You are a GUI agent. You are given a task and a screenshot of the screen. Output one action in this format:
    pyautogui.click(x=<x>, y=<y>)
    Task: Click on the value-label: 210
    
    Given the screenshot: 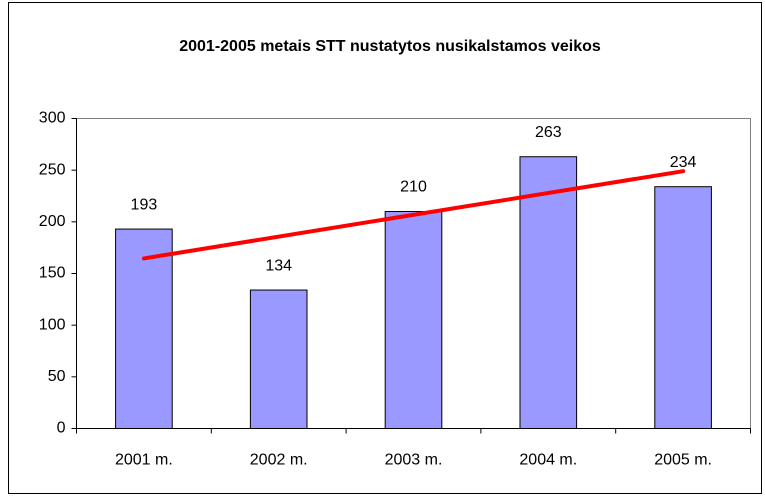 What is the action you would take?
    pyautogui.click(x=413, y=187)
    